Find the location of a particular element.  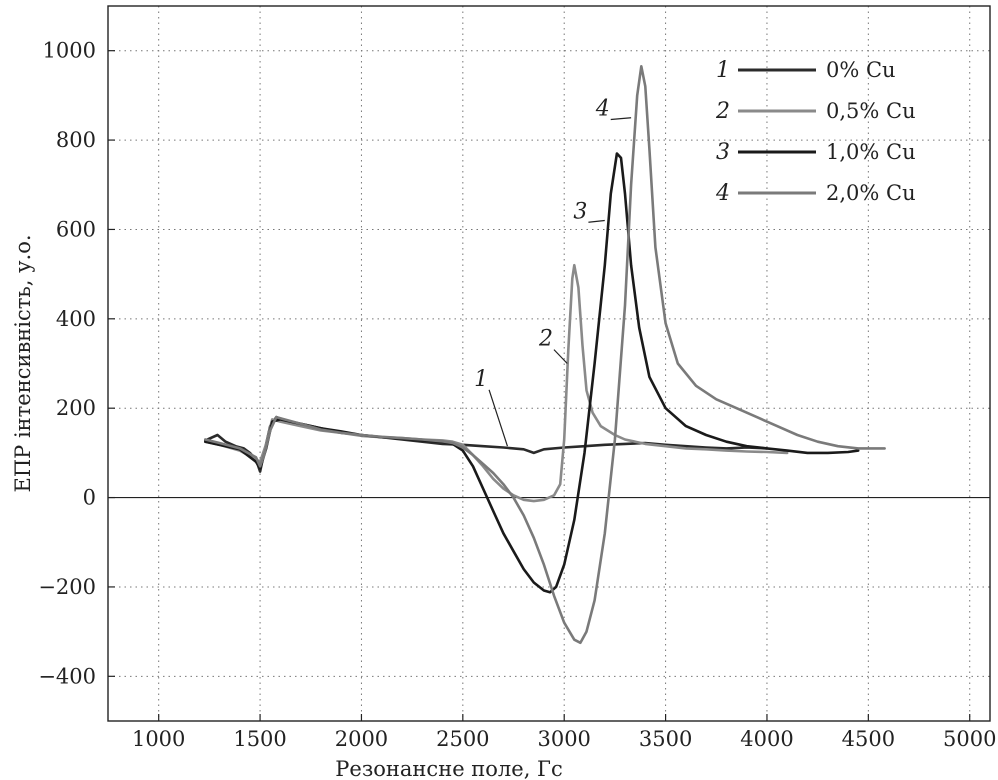

y-tick-label: 0 is located at coordinates (89, 498).